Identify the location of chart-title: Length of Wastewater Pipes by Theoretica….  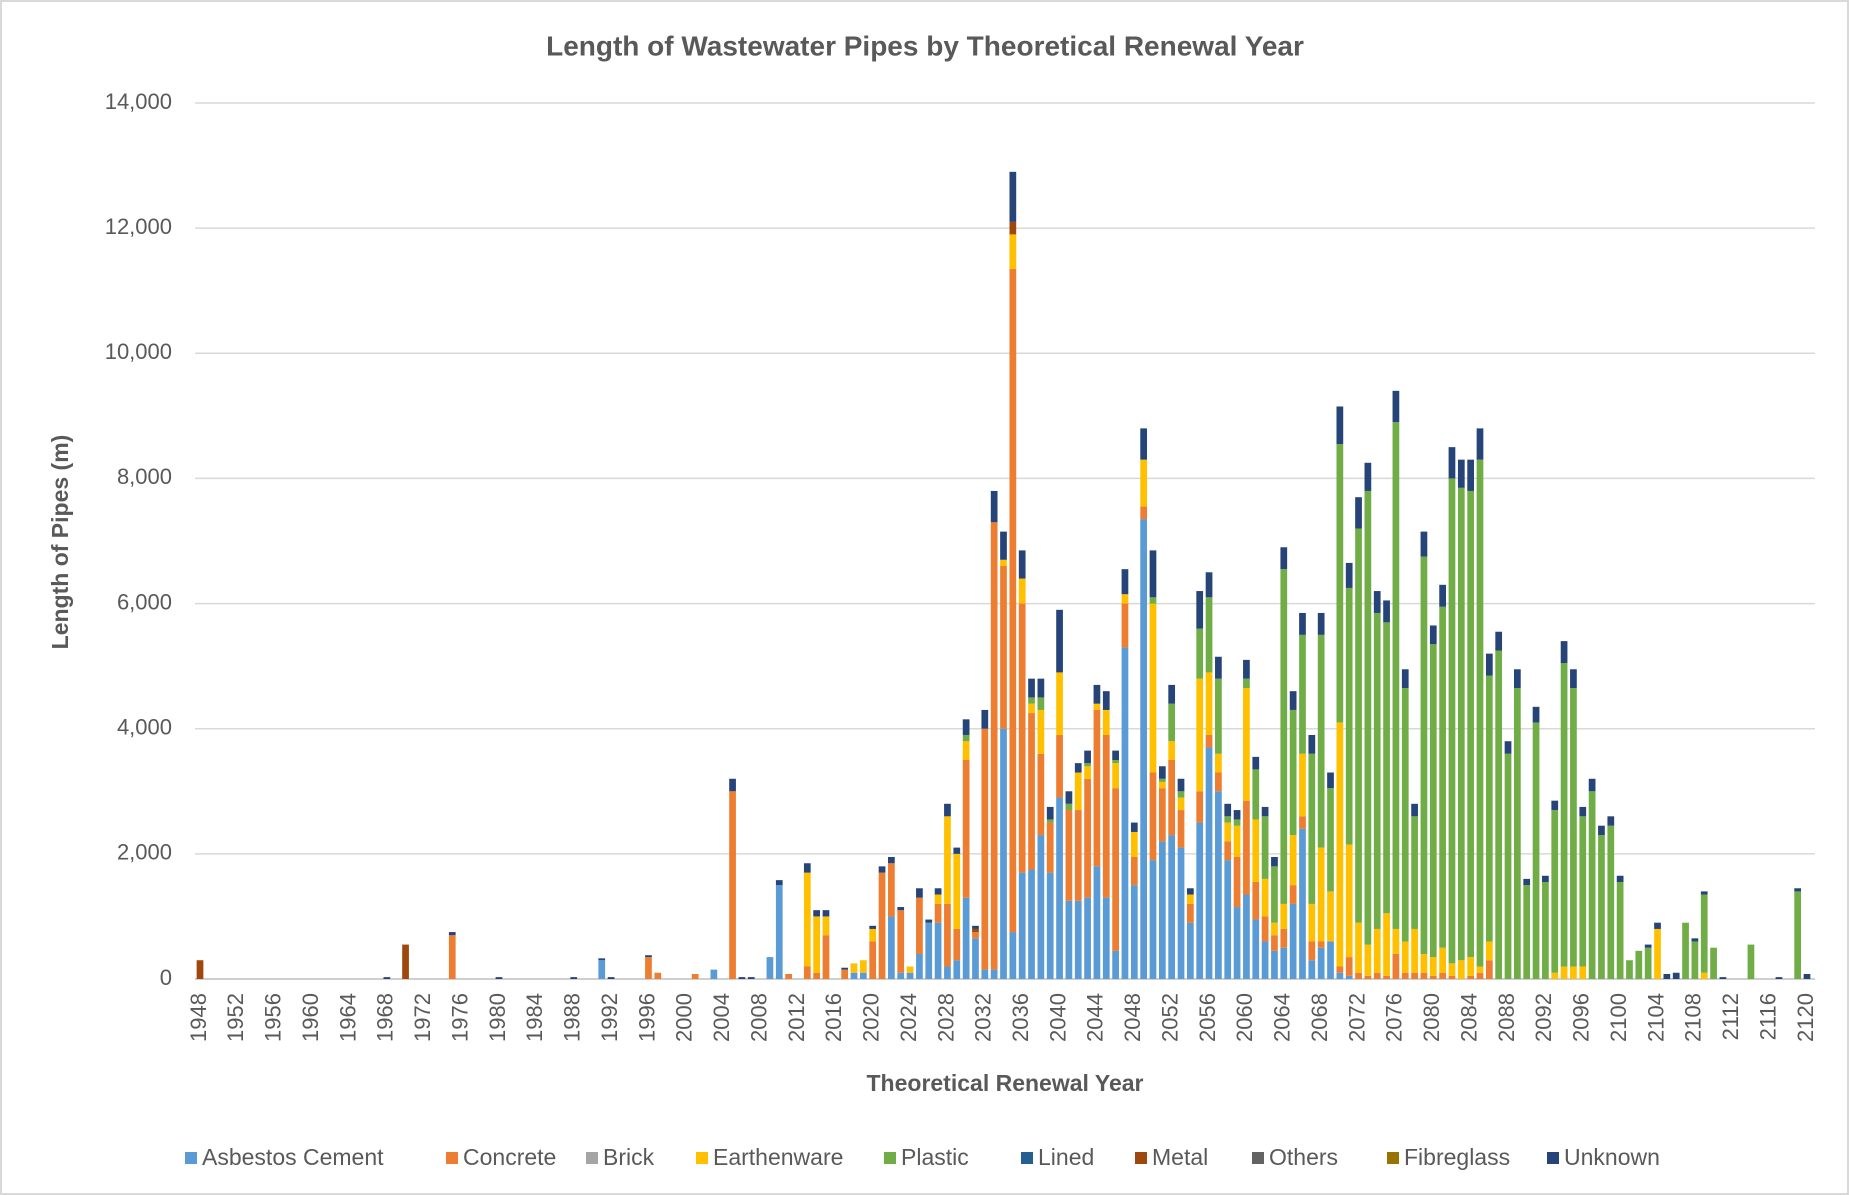
(925, 45).